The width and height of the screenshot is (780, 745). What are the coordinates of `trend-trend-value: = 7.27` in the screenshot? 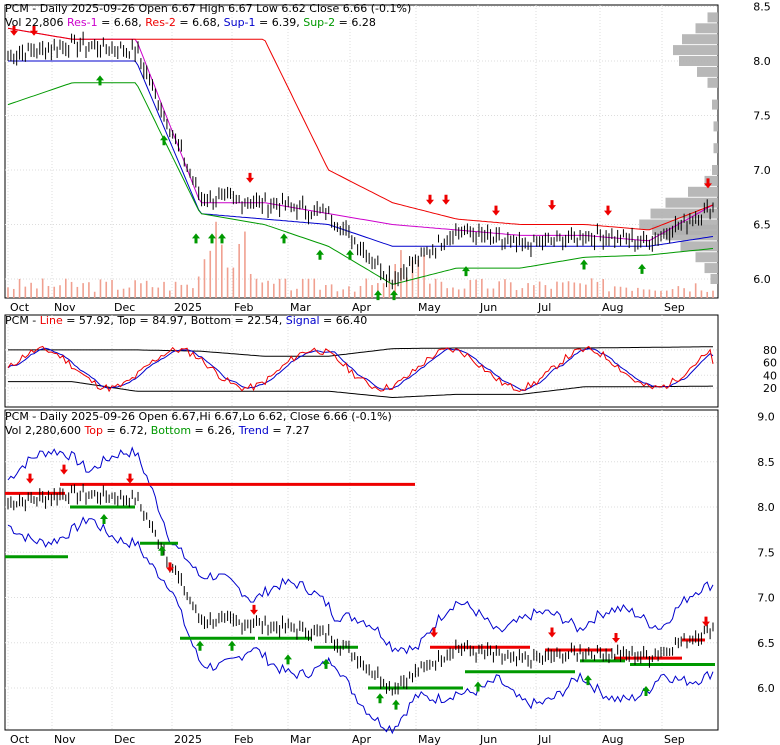 It's located at (289, 430).